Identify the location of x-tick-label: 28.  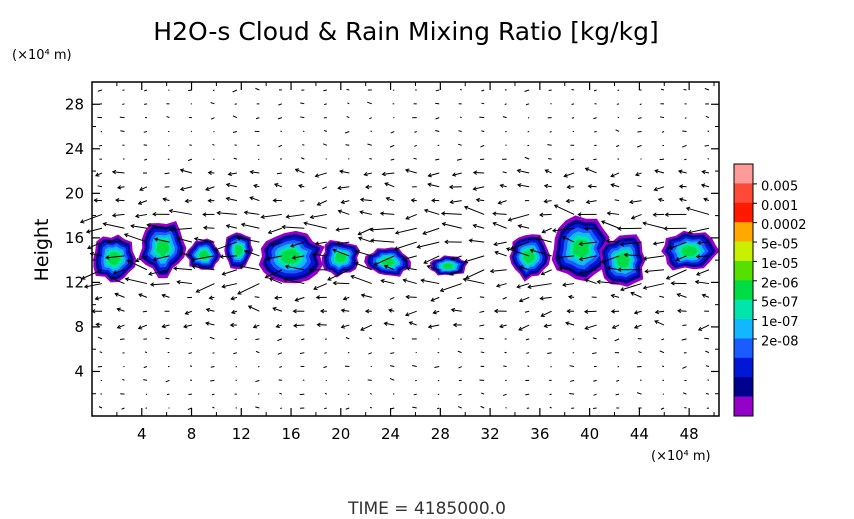
(440, 434).